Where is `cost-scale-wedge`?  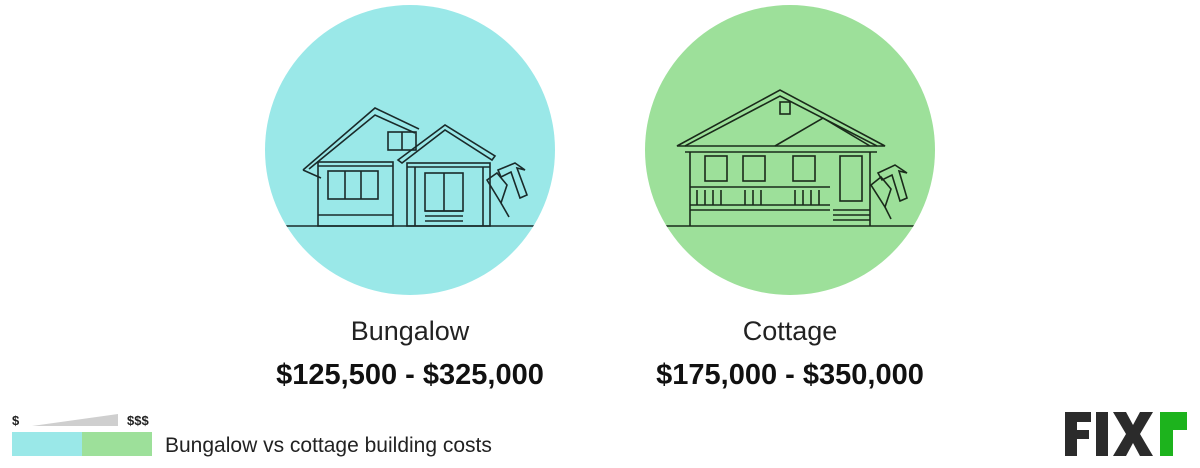
cost-scale-wedge is located at coordinates (75, 420).